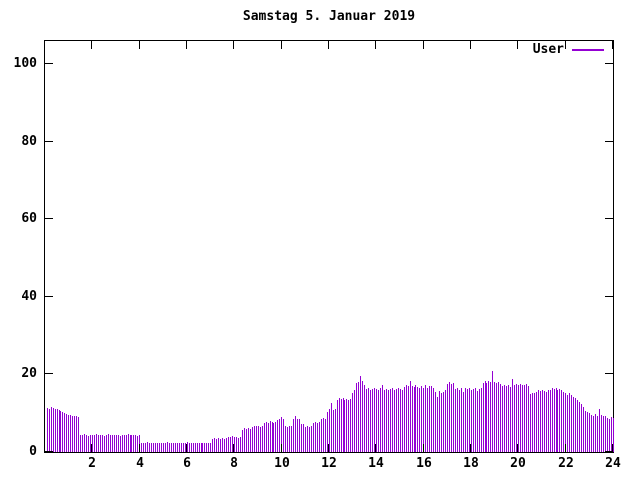 This screenshot has width=640, height=480. I want to click on legend: User, so click(568, 50).